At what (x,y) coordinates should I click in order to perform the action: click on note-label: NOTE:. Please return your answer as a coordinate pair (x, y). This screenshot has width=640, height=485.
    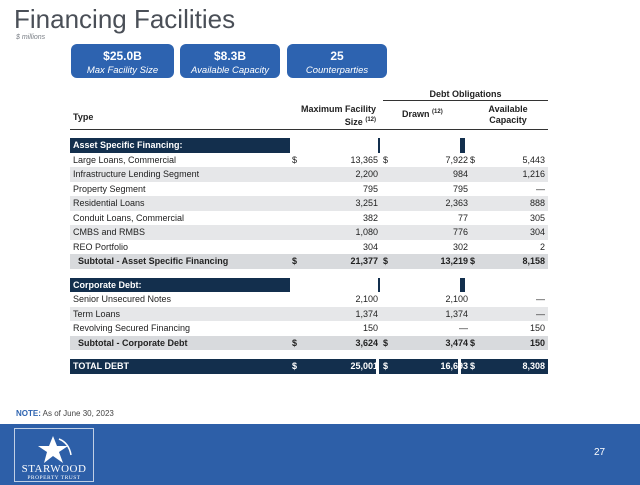
    Looking at the image, I should click on (28, 413).